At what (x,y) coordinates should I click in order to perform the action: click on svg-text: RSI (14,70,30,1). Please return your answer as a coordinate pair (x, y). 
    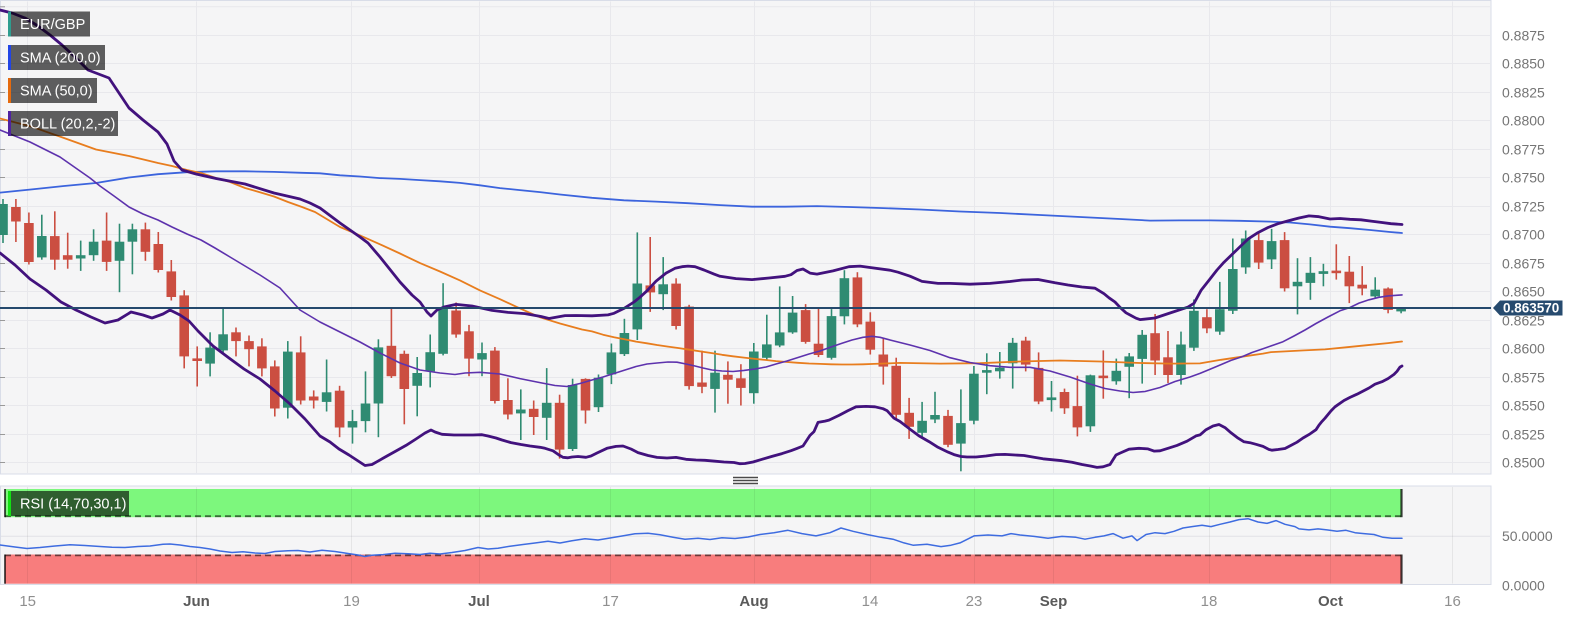
    Looking at the image, I should click on (73, 505).